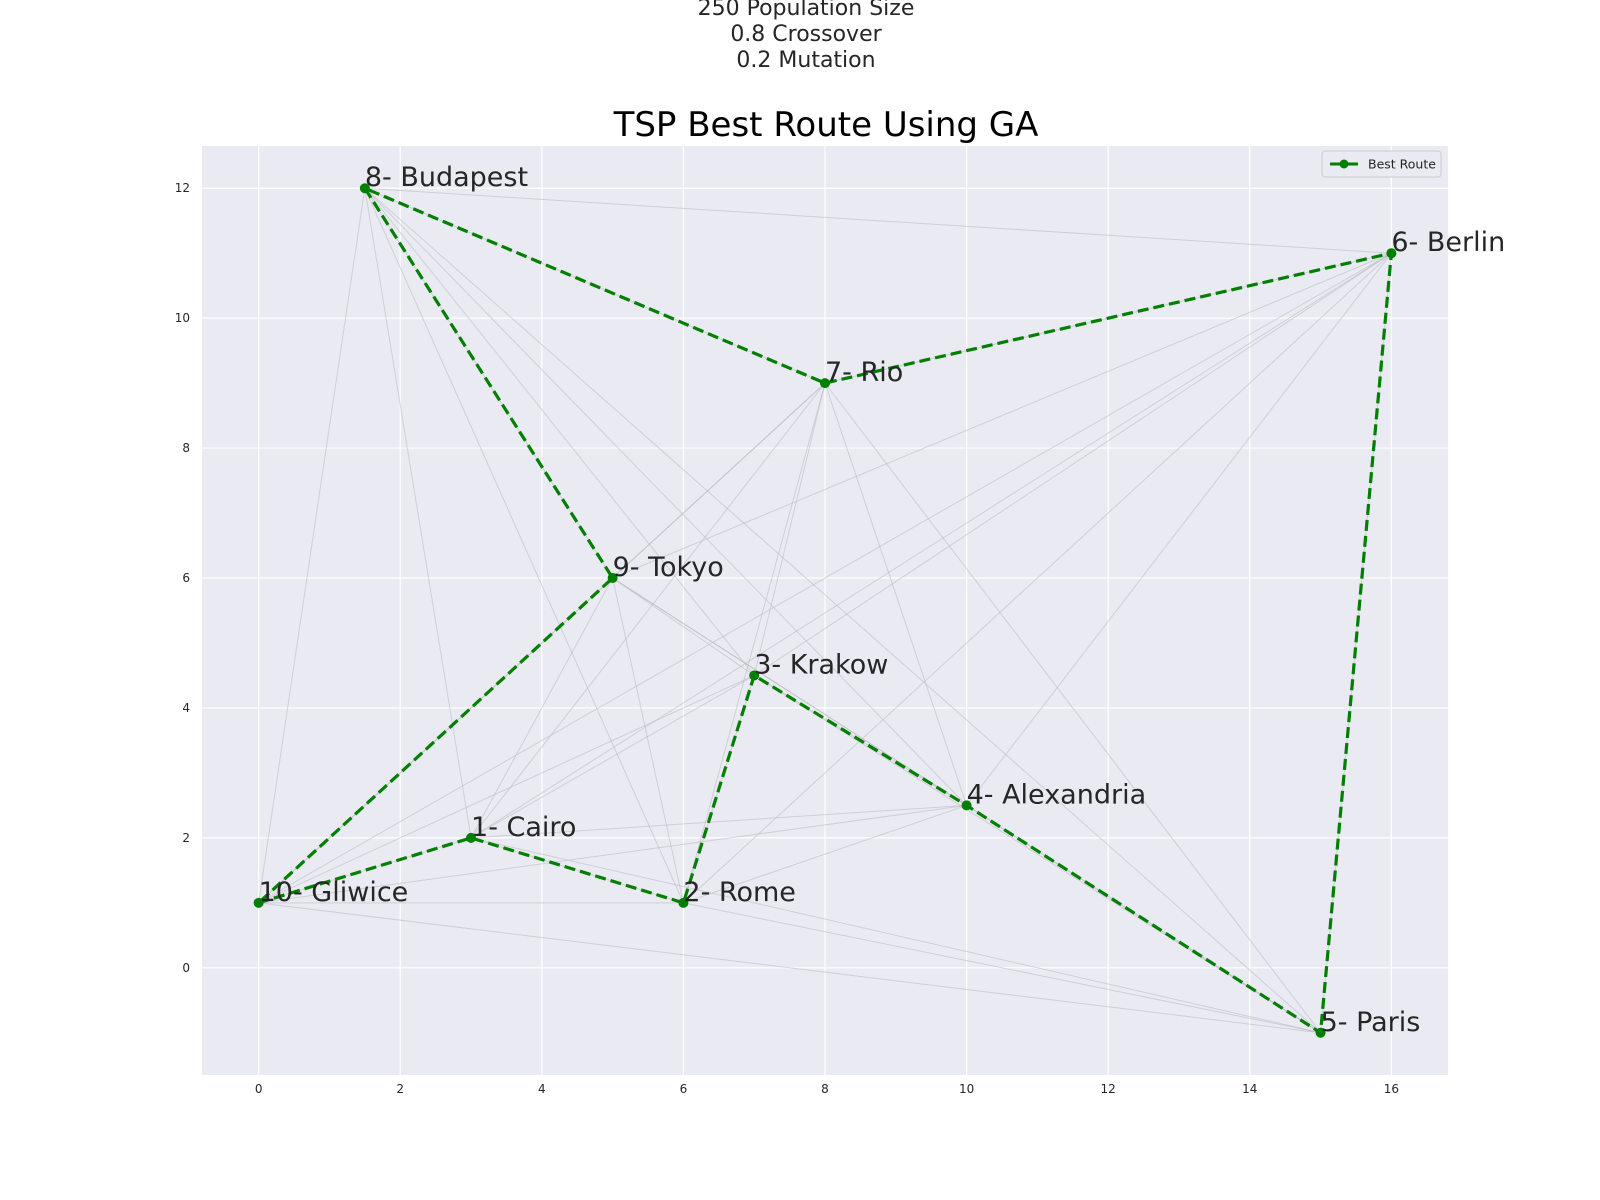 The height and width of the screenshot is (1200, 1600). What do you see at coordinates (1391, 1089) in the screenshot?
I see `x-tick-label: 16` at bounding box center [1391, 1089].